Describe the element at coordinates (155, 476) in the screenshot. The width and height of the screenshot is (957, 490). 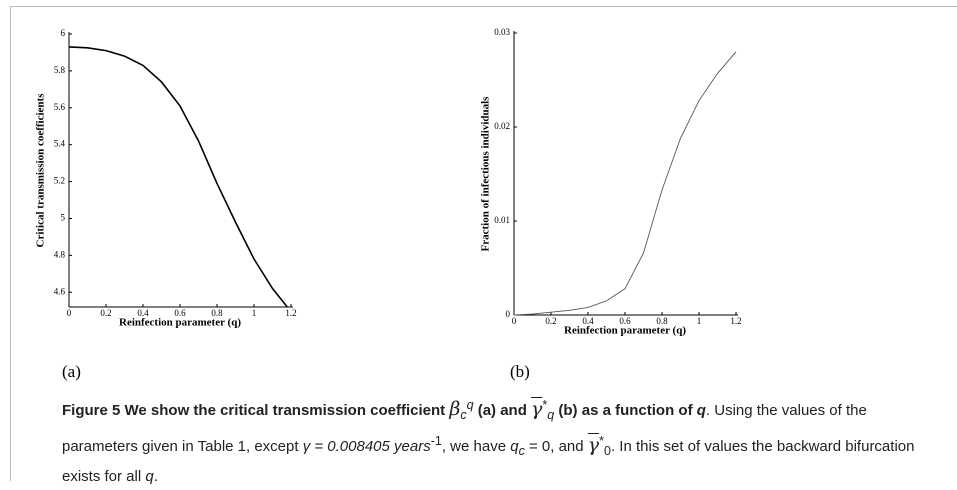
I see `caption-text: .` at that location.